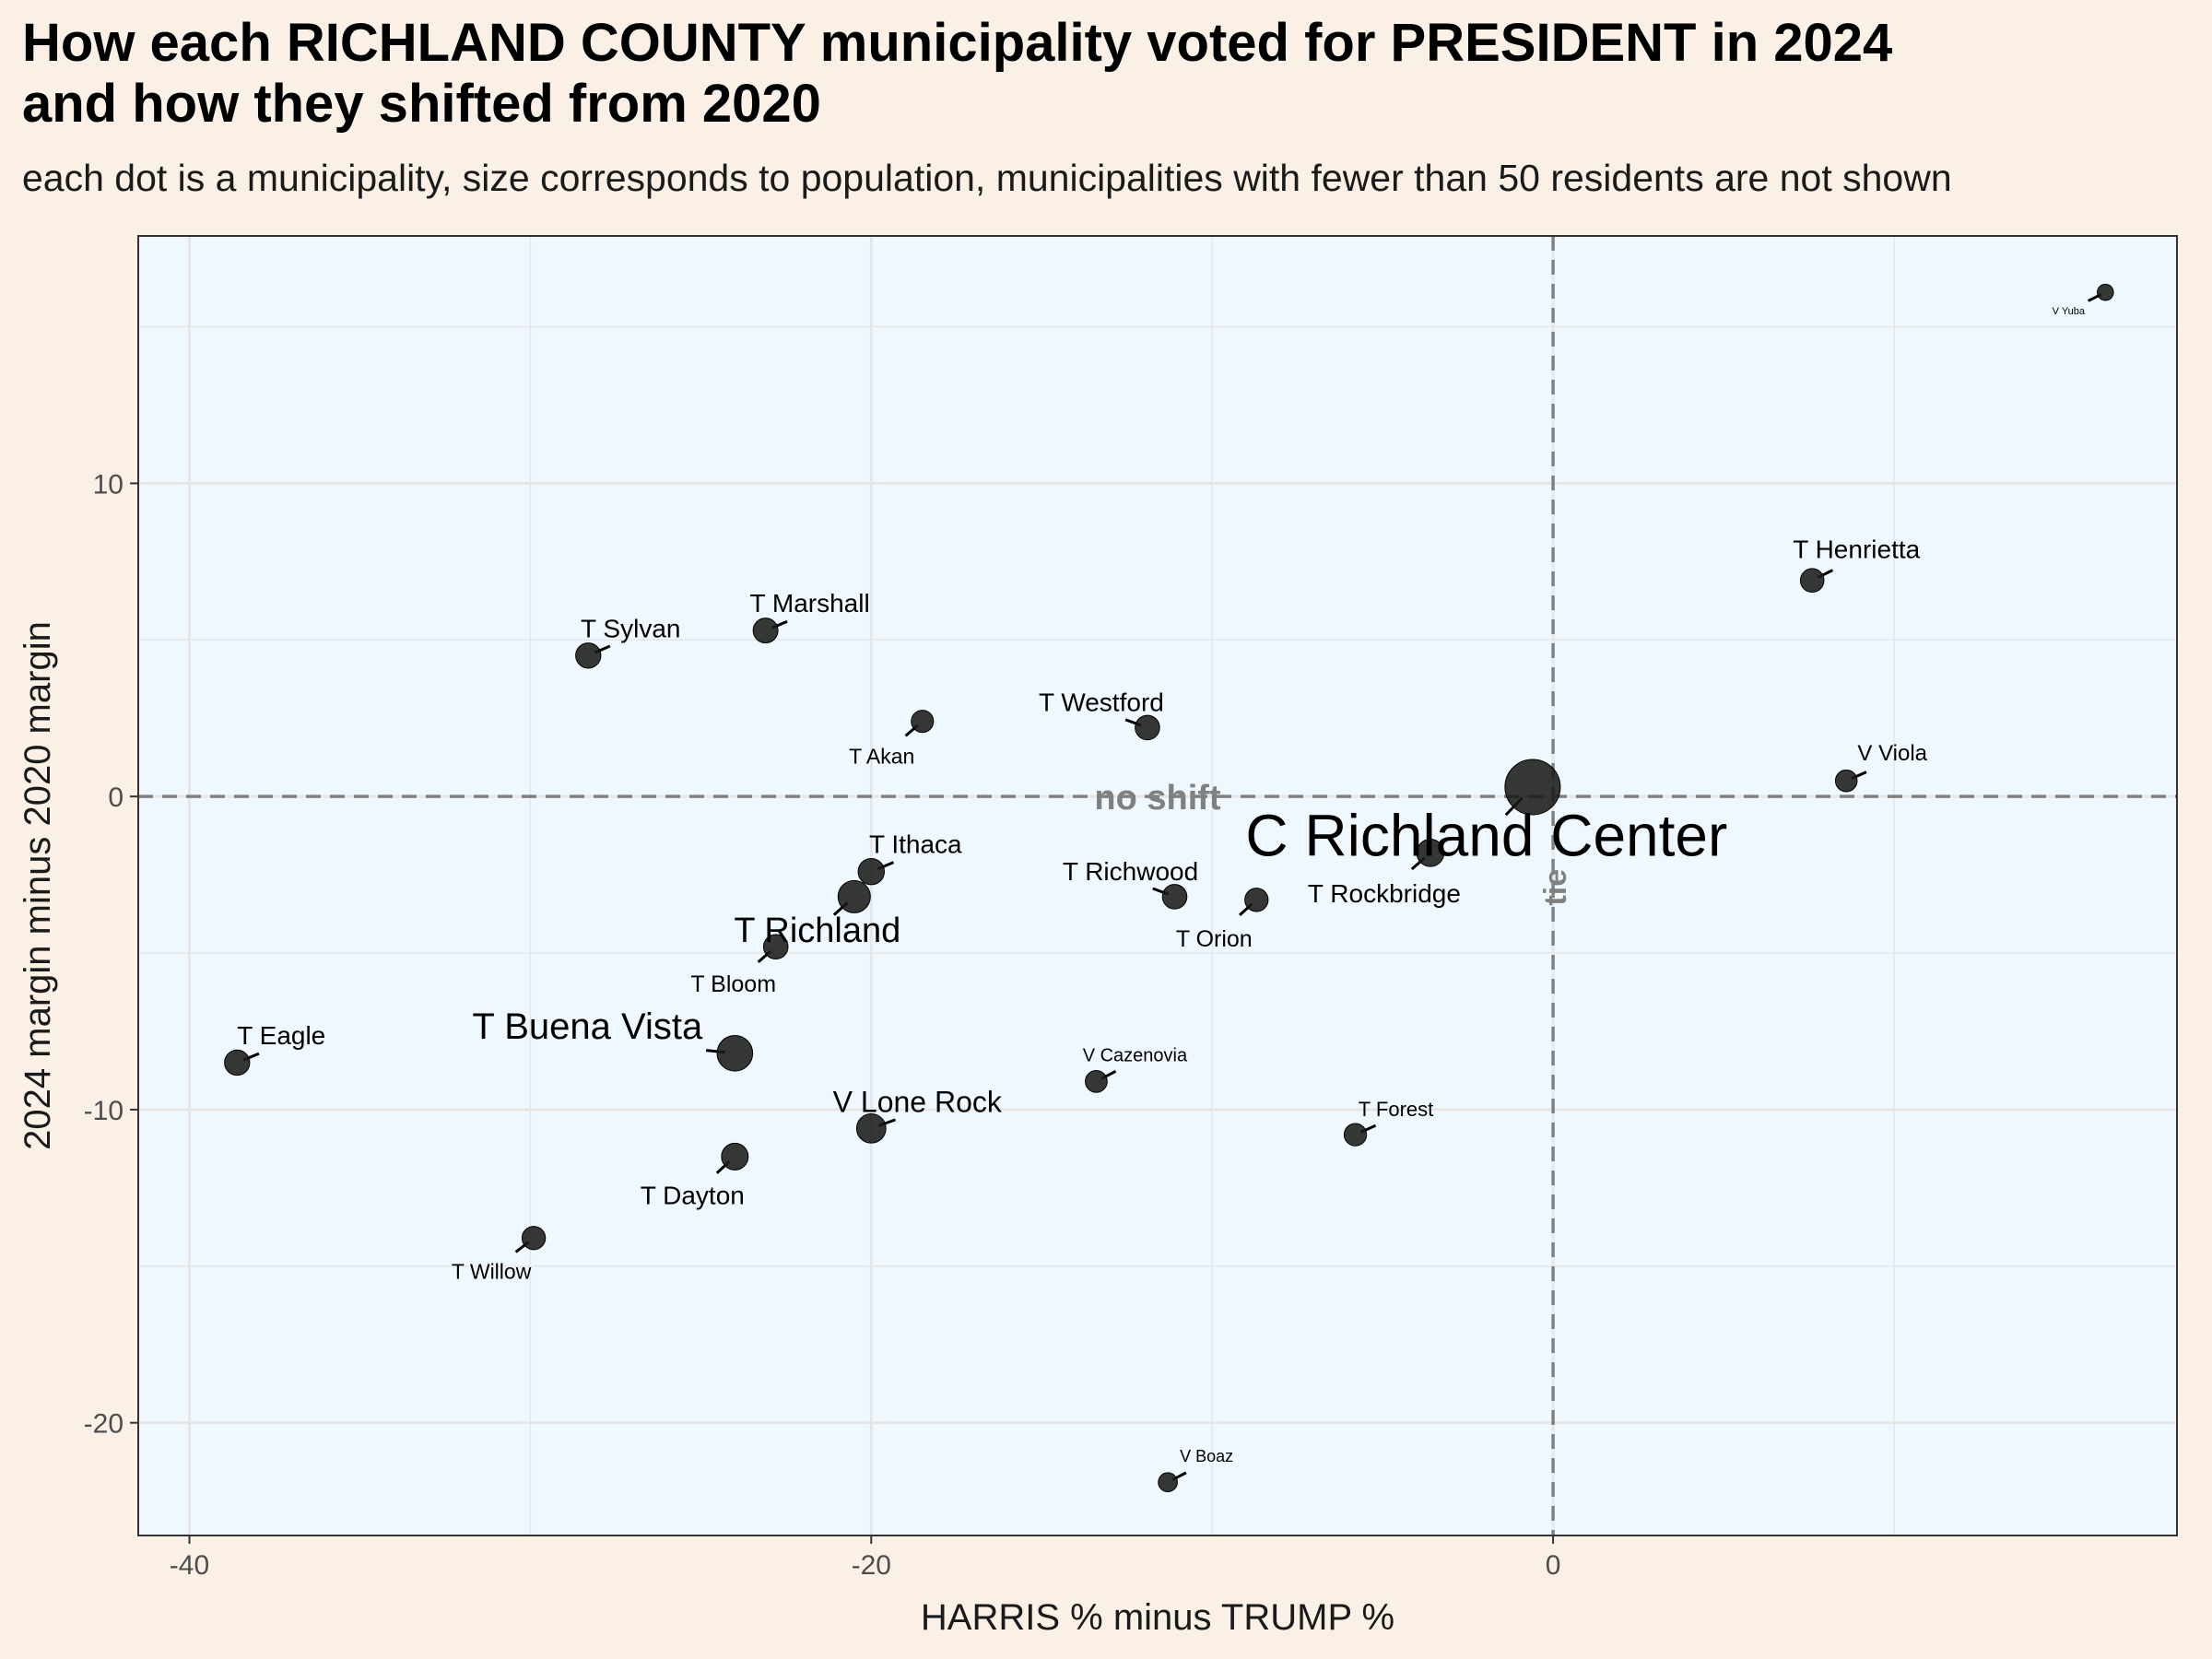  Describe the element at coordinates (923, 722) in the screenshot. I see `point-t-akan` at that location.